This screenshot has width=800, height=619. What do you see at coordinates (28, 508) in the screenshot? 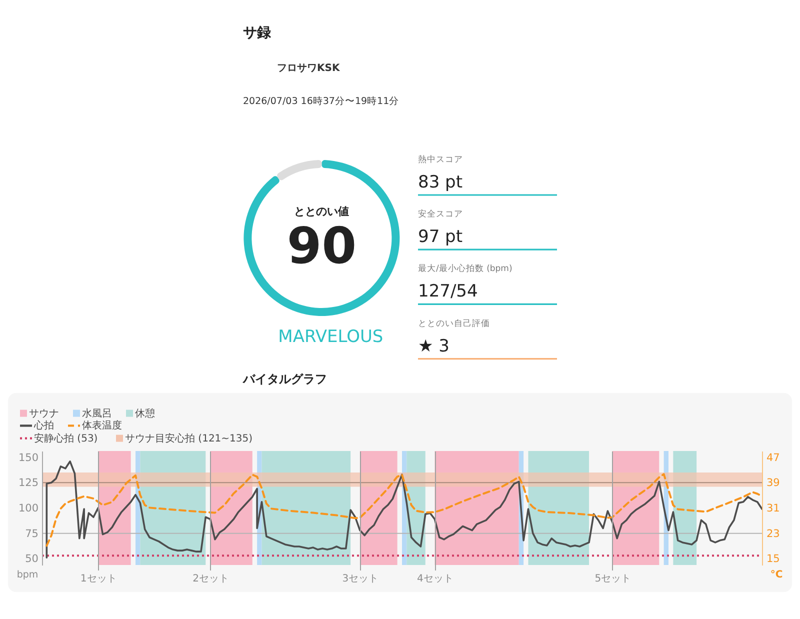
I see `y-tick-label: 100` at bounding box center [28, 508].